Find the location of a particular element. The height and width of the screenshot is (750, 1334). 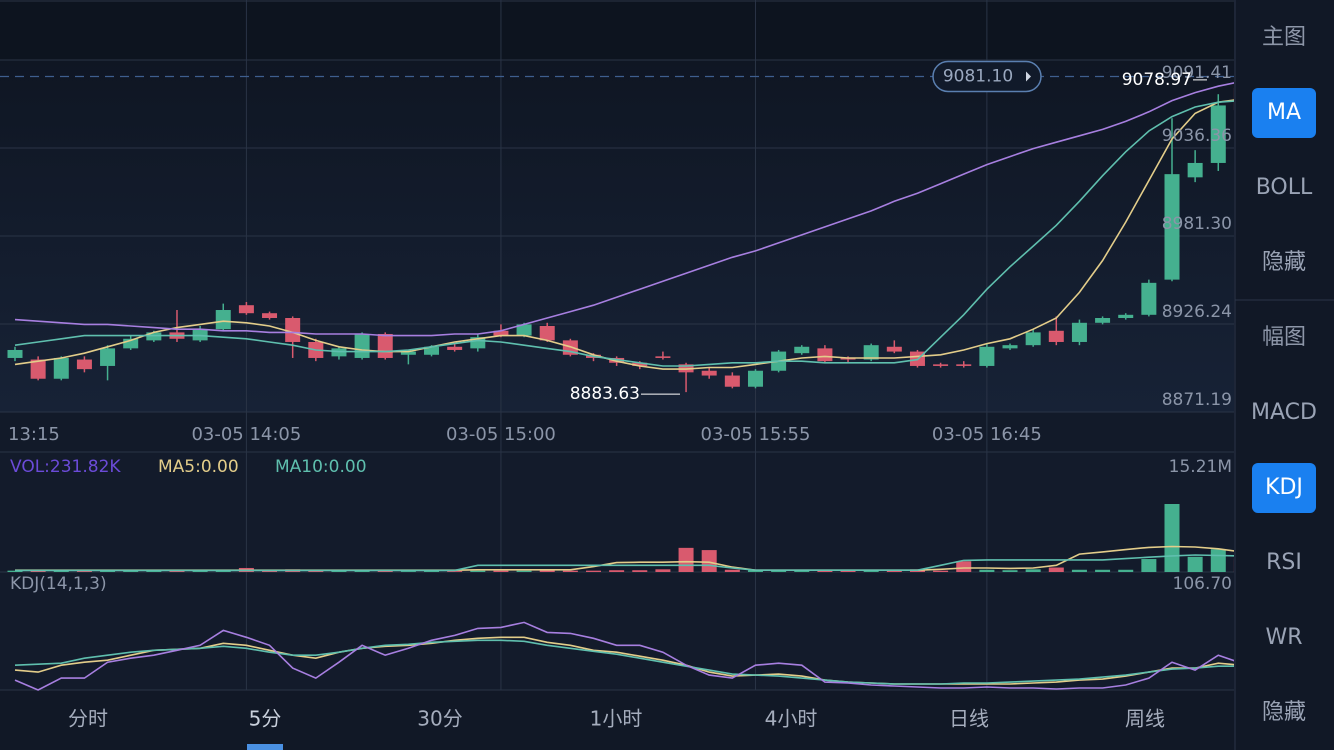

sidebar-button: RSI is located at coordinates (1284, 562).